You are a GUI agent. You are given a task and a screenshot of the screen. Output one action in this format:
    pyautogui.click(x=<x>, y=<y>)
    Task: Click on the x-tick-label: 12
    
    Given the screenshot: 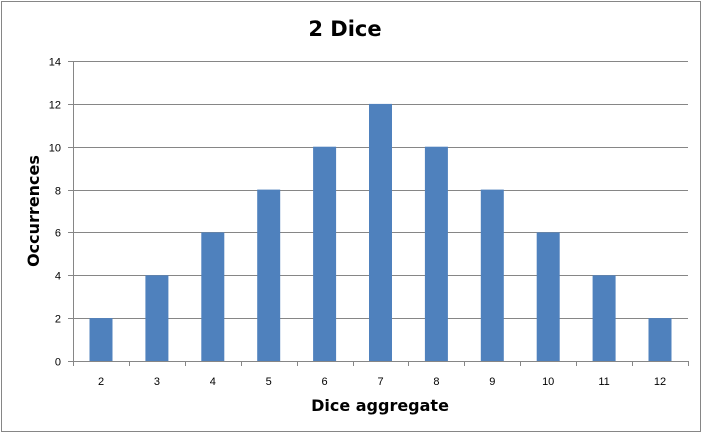 What is the action you would take?
    pyautogui.click(x=660, y=382)
    